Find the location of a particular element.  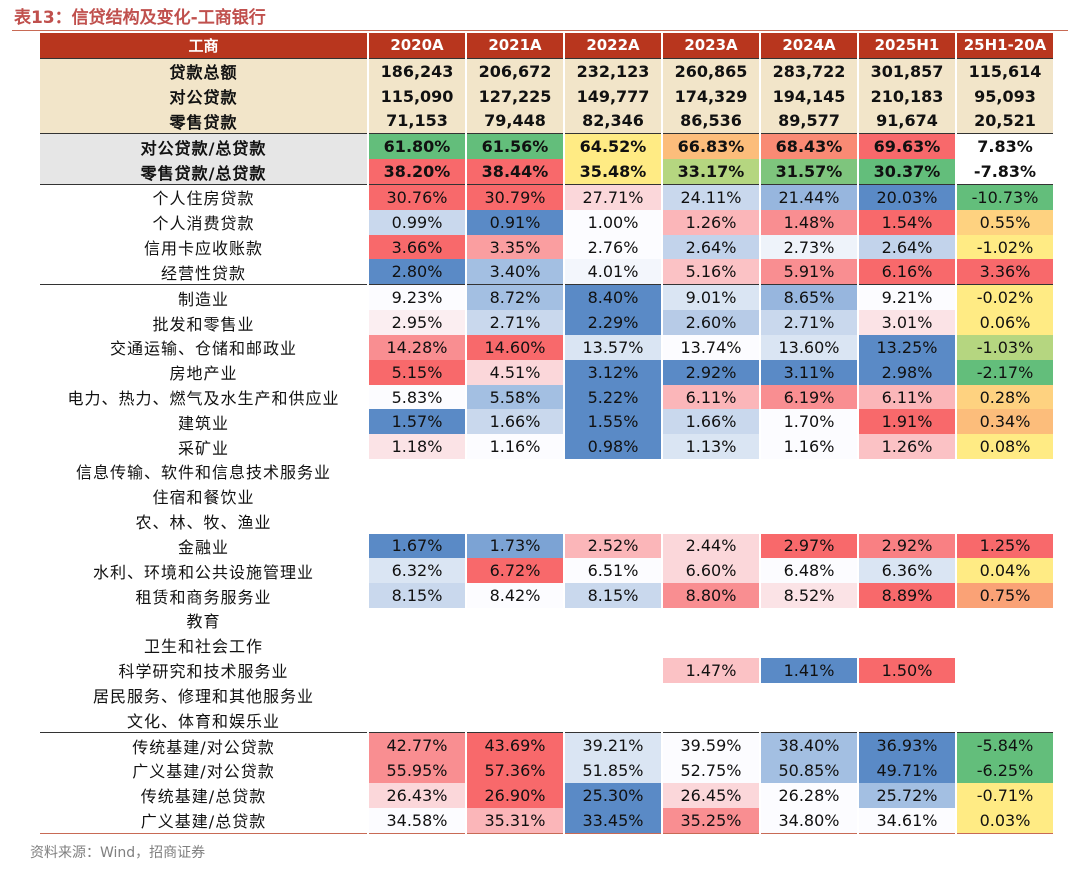

value-cell: 24.11% is located at coordinates (711, 196).